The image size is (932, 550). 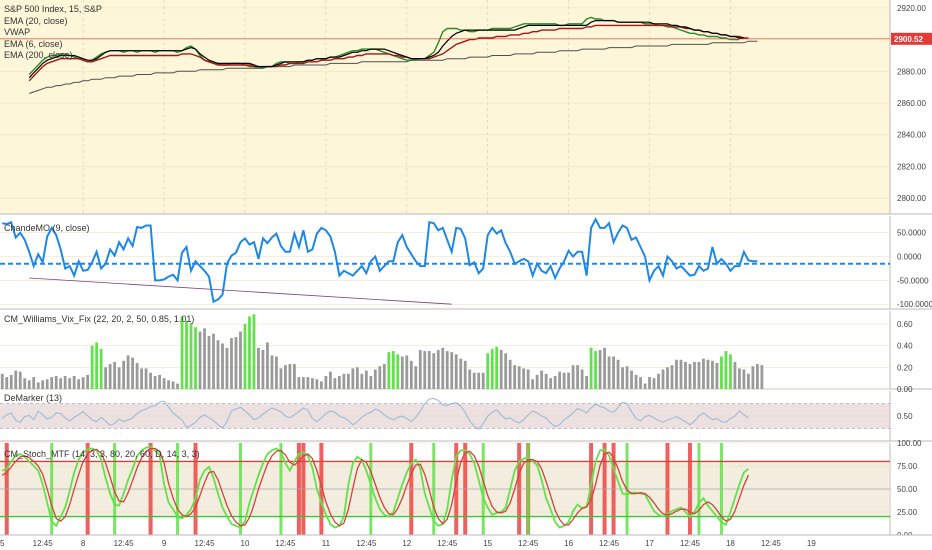 What do you see at coordinates (240, 291) in the screenshot?
I see `cmo-long-line` at bounding box center [240, 291].